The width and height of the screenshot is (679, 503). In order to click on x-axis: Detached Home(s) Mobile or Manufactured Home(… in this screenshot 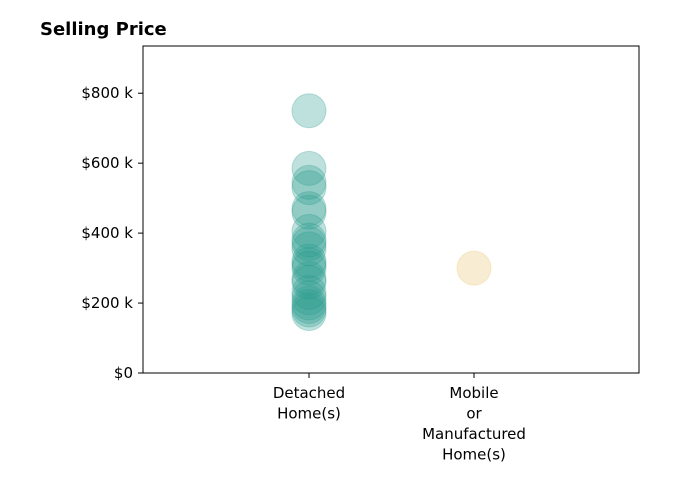, I will do `click(399, 418)`.